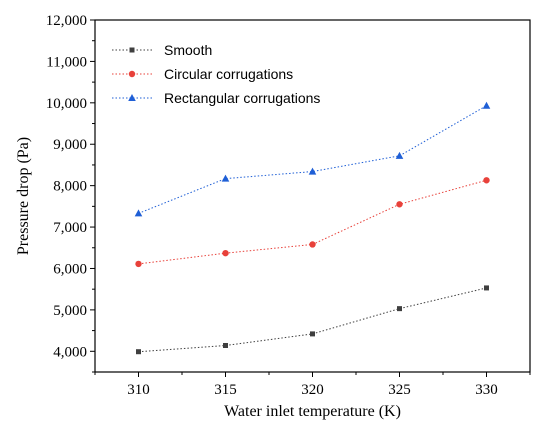 This screenshot has width=550, height=427. Describe the element at coordinates (138, 390) in the screenshot. I see `x-tick-label: 310` at that location.